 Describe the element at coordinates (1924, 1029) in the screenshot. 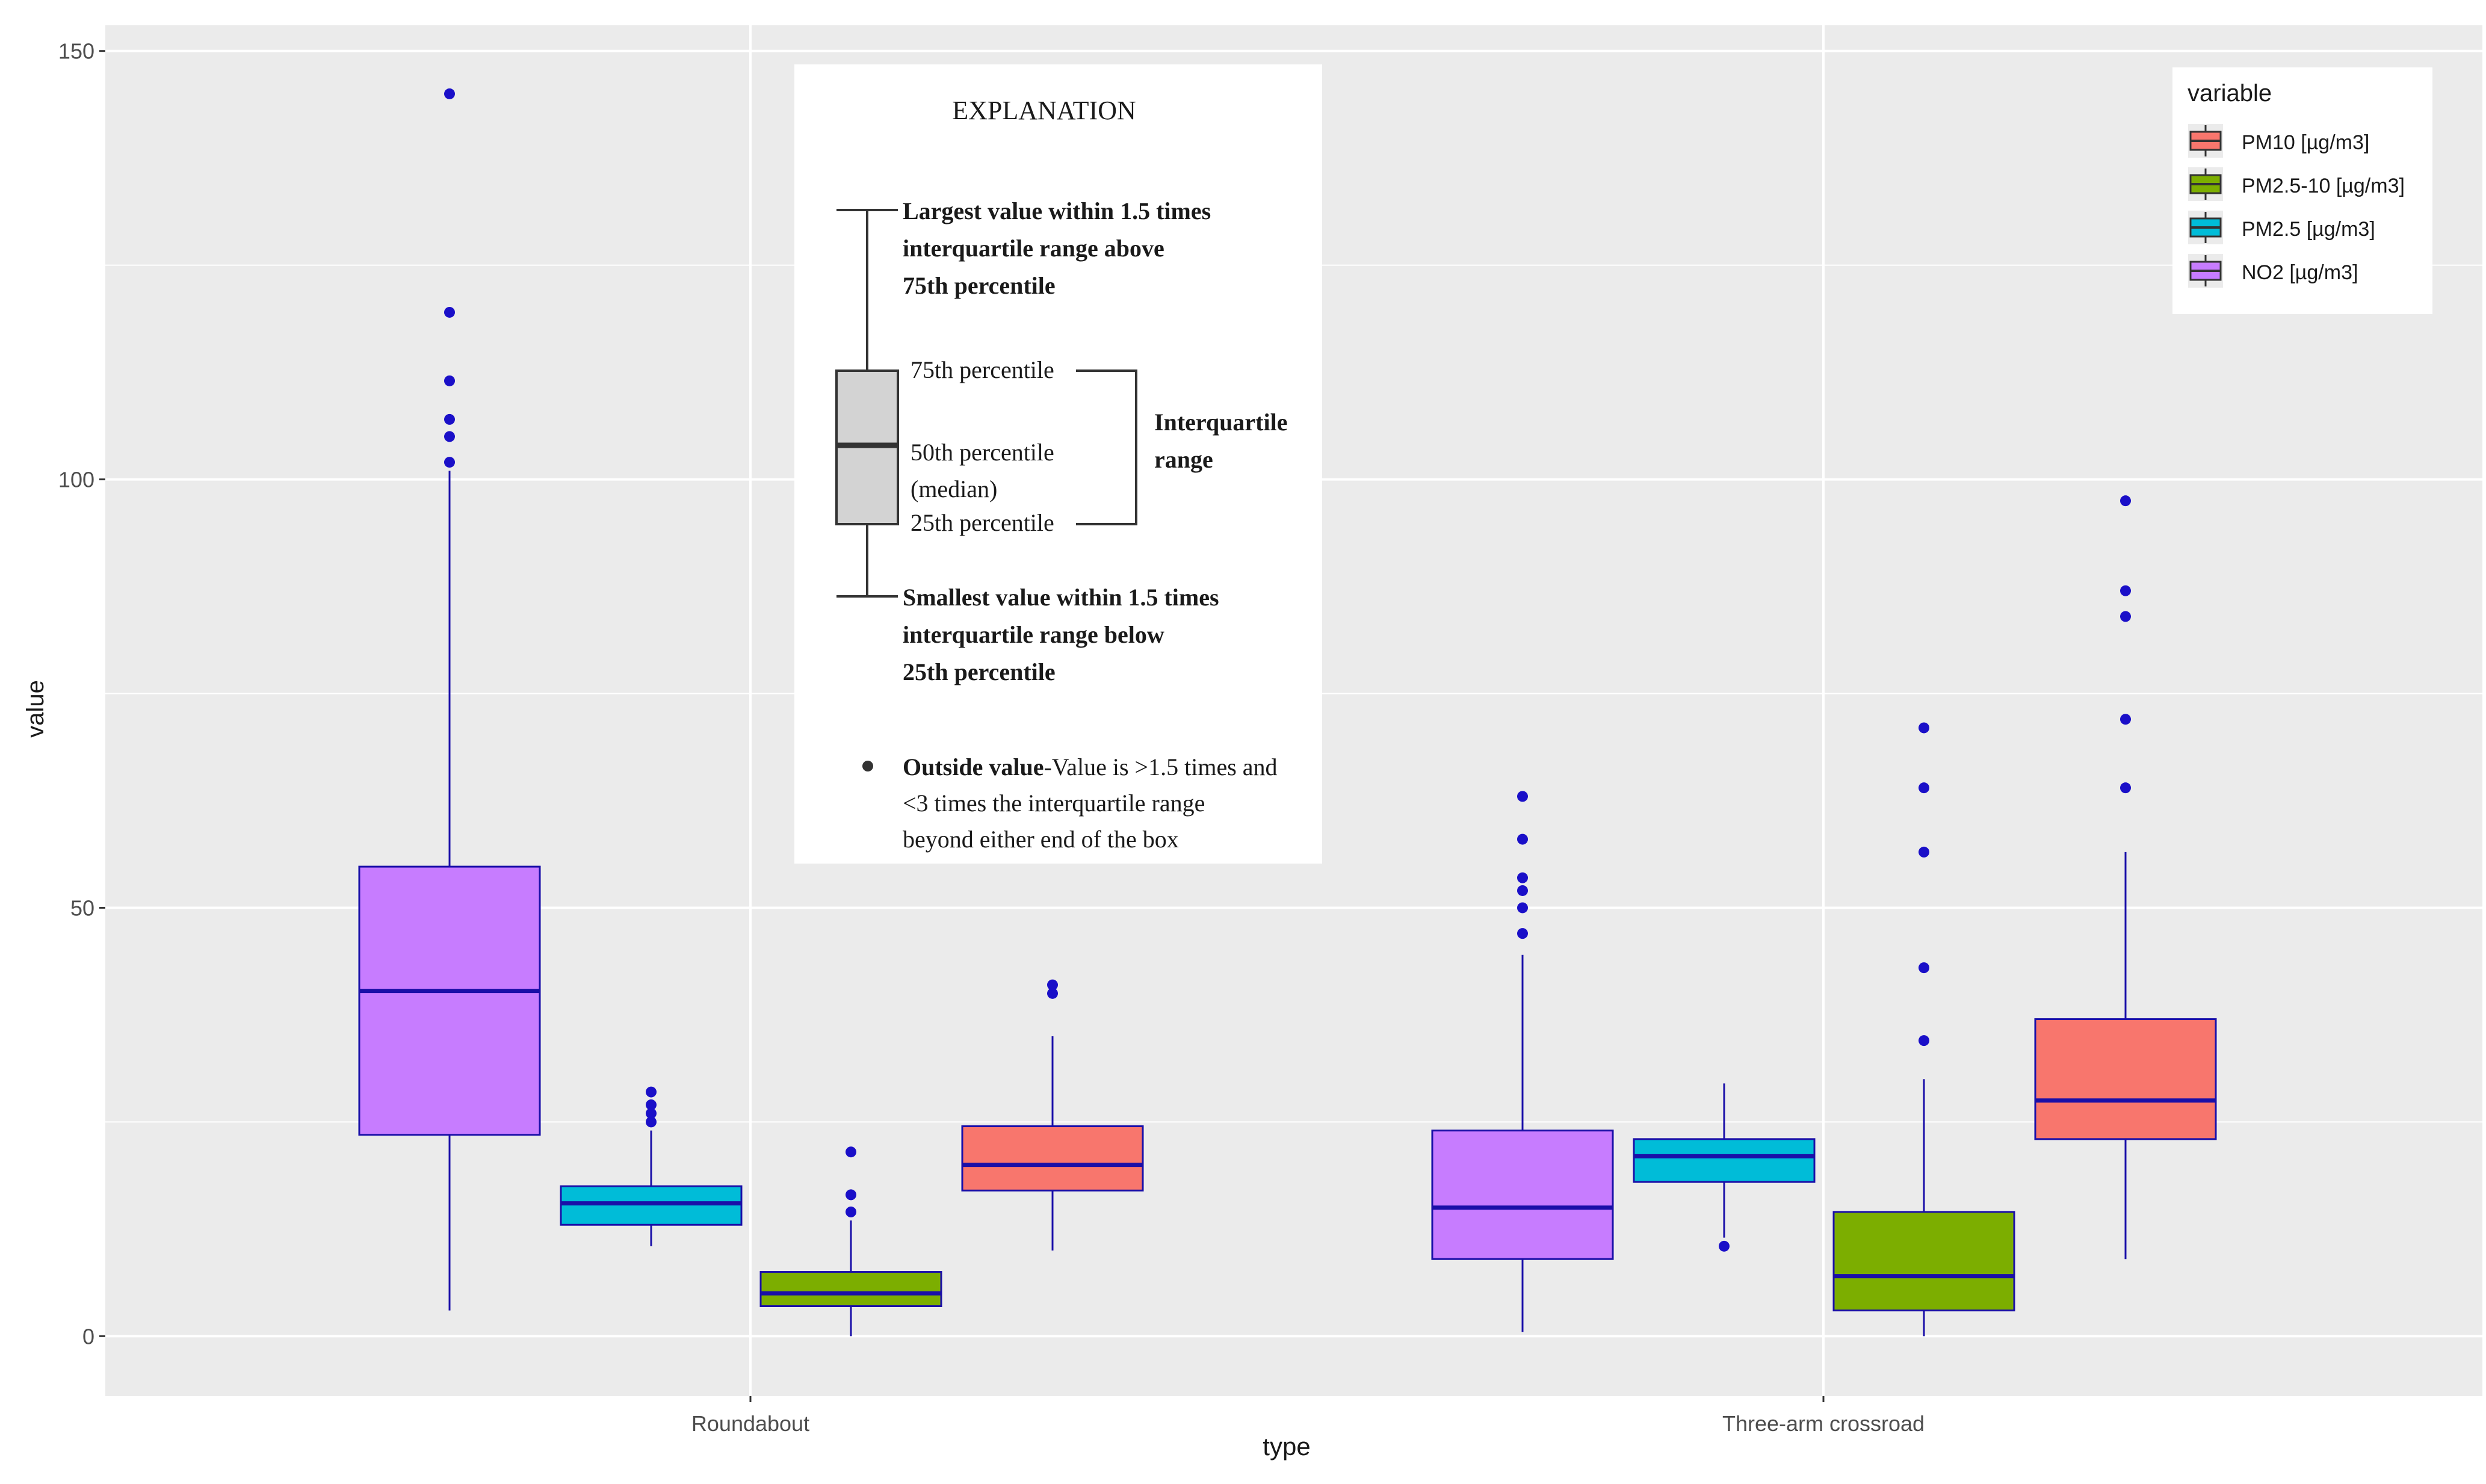

I see `box-pm2510-three-arm-crossroad` at that location.